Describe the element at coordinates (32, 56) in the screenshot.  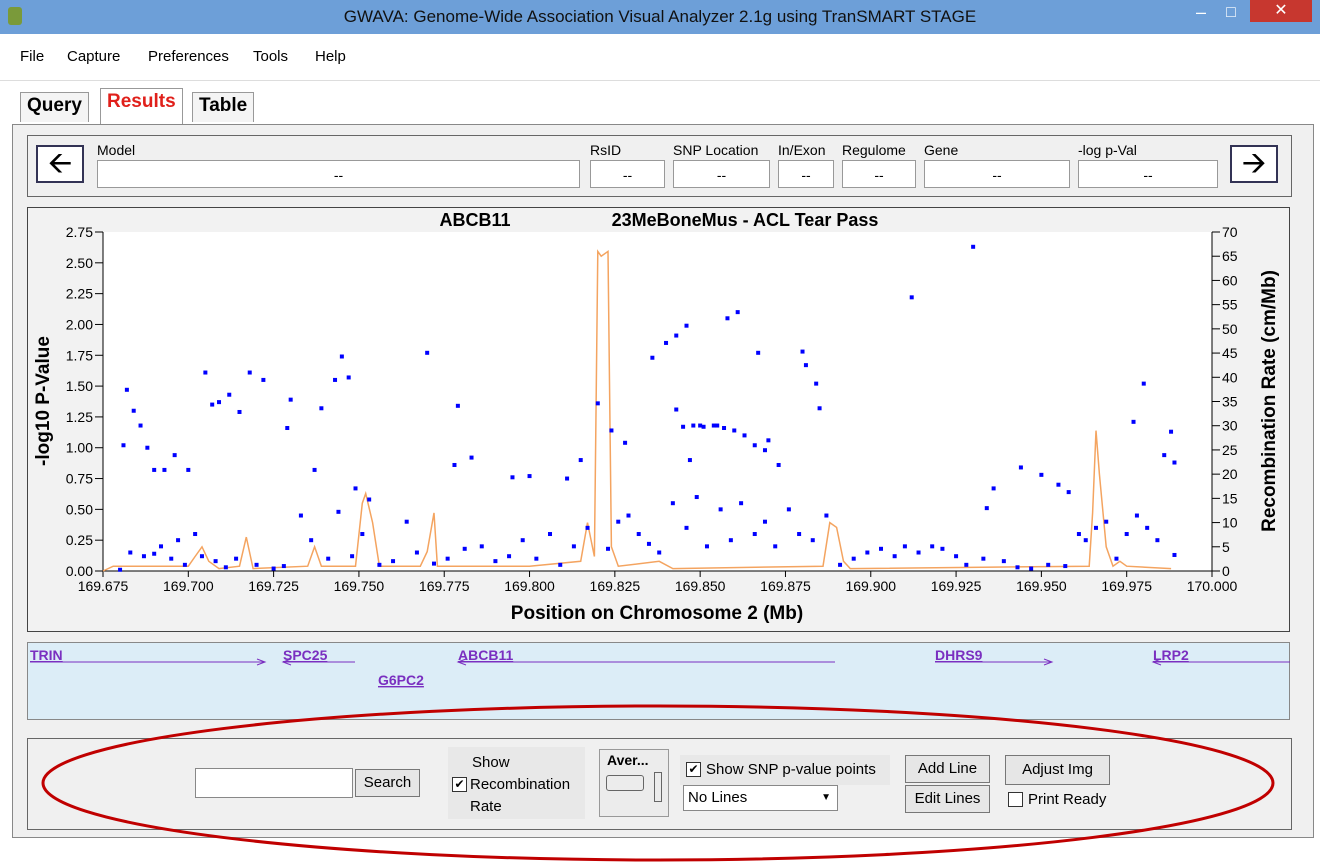
I see `menu-item: File` at that location.